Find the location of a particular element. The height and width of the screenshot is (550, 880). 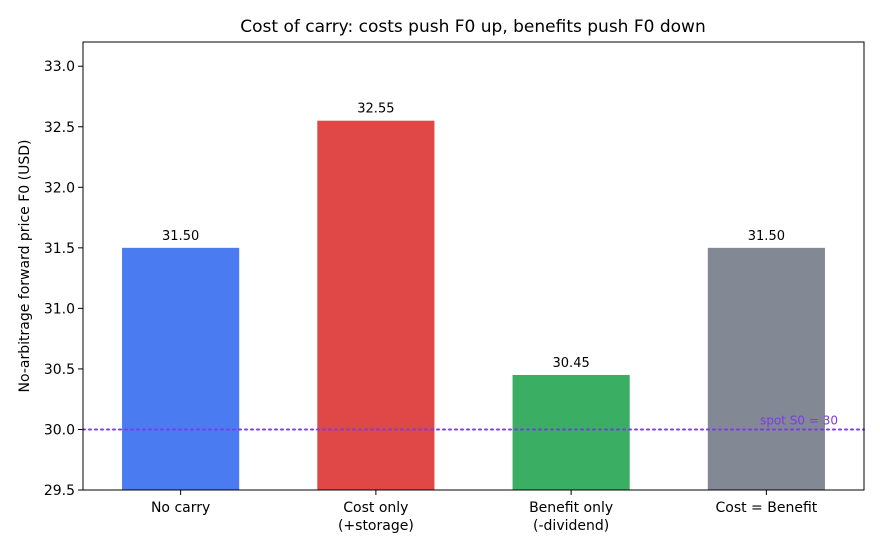

y-tick-label: 31.5 is located at coordinates (59, 249).